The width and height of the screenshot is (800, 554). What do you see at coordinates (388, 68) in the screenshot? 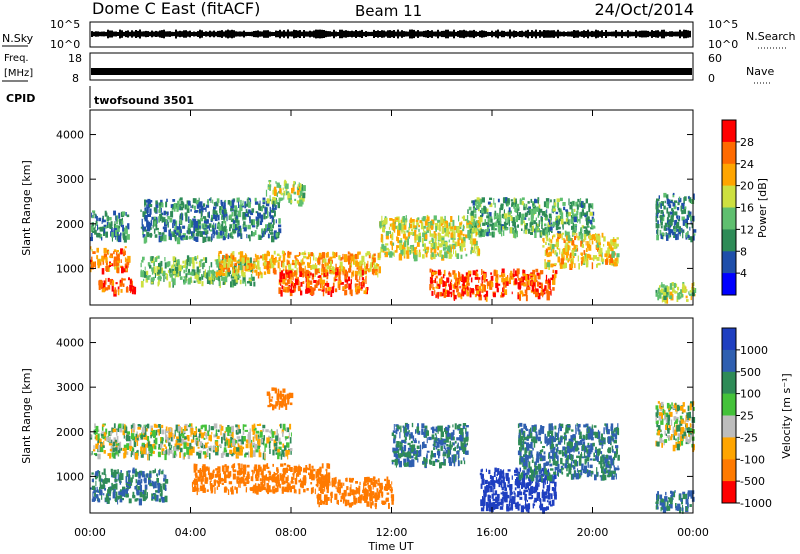
I see `freq-panel: Freq. [MHz] 18 8 60 0 Nave` at bounding box center [388, 68].